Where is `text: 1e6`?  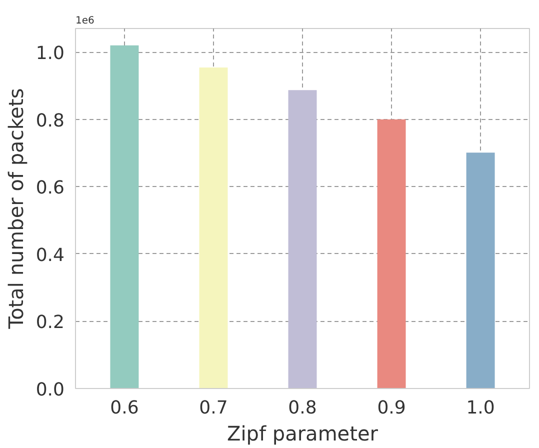
text: 1e6 is located at coordinates (85, 21).